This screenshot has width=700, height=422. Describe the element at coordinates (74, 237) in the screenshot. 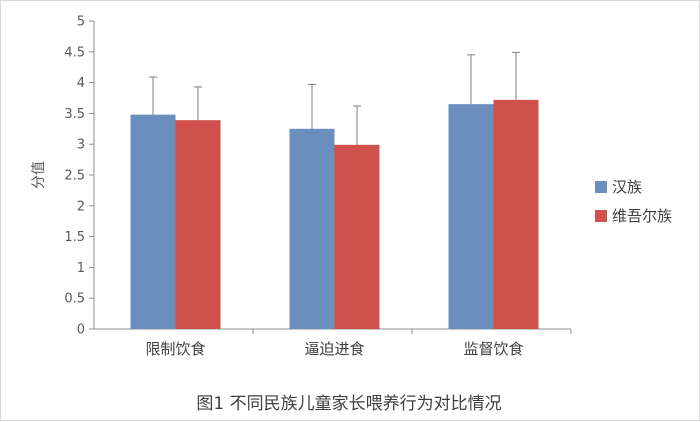

I see `y-tick-label: 1.5` at that location.